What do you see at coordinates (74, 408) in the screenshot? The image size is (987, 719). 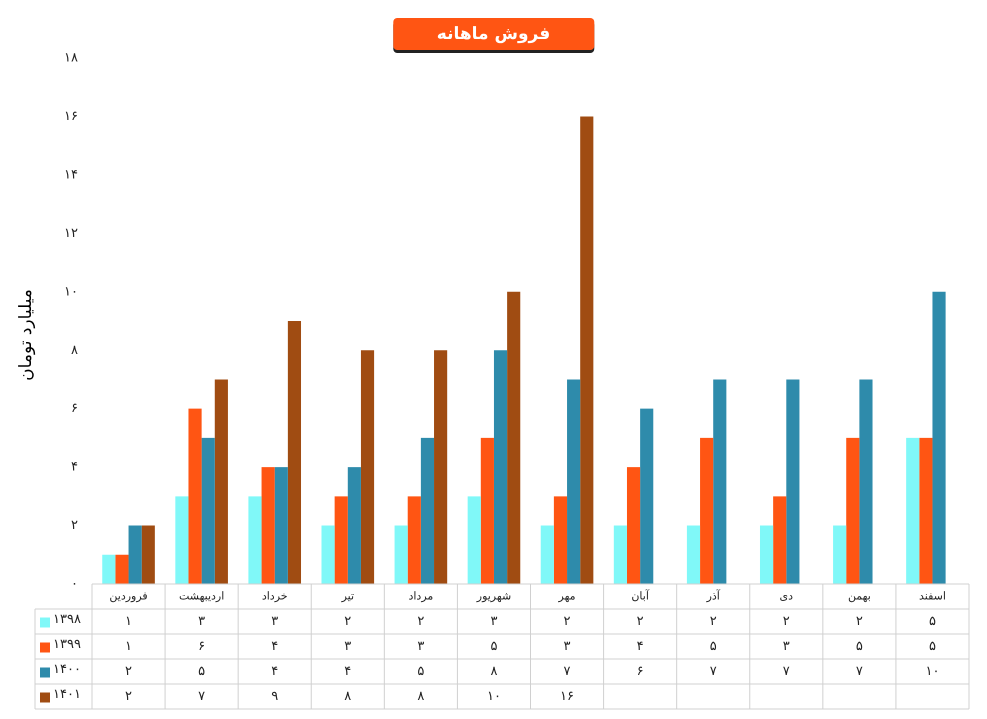 I see `y-tick-label: ۶` at bounding box center [74, 408].